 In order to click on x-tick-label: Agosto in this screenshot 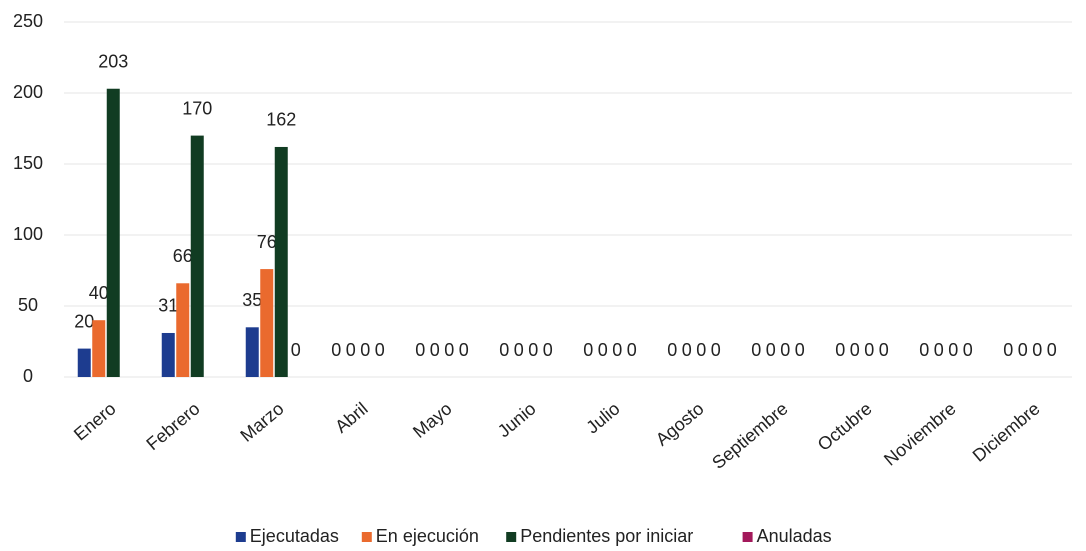, I will do `click(680, 423)`.